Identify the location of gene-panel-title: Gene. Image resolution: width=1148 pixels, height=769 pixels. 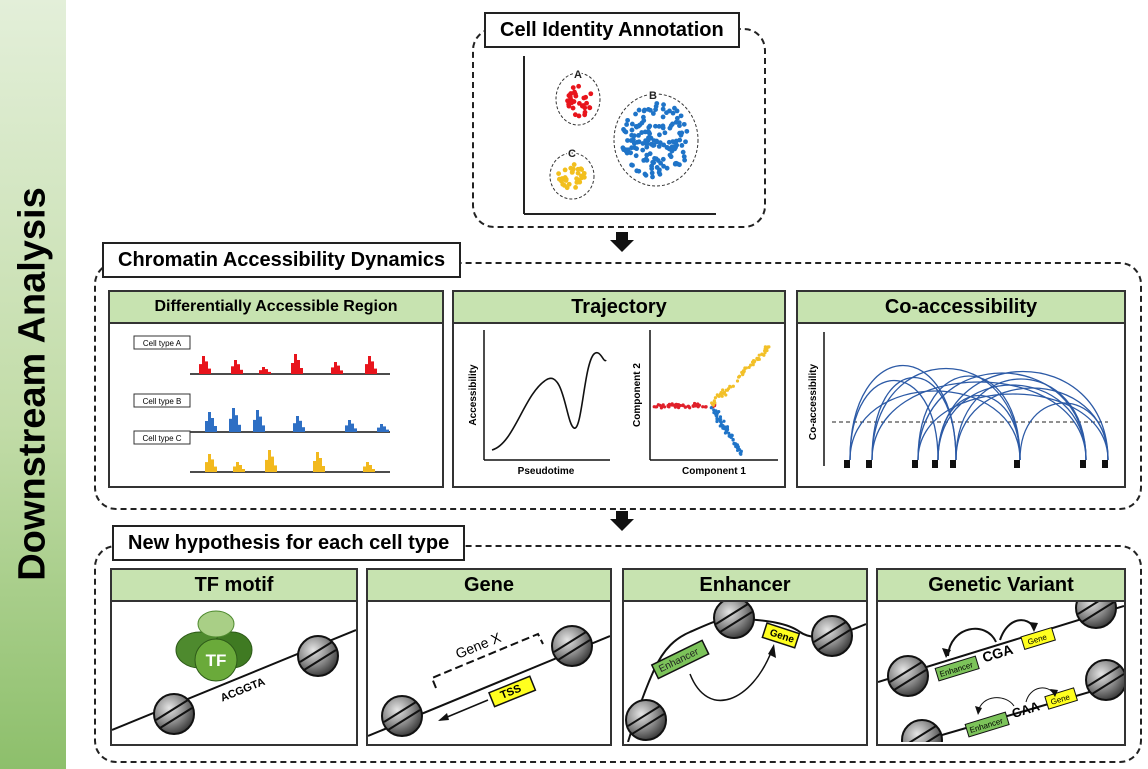
(489, 586).